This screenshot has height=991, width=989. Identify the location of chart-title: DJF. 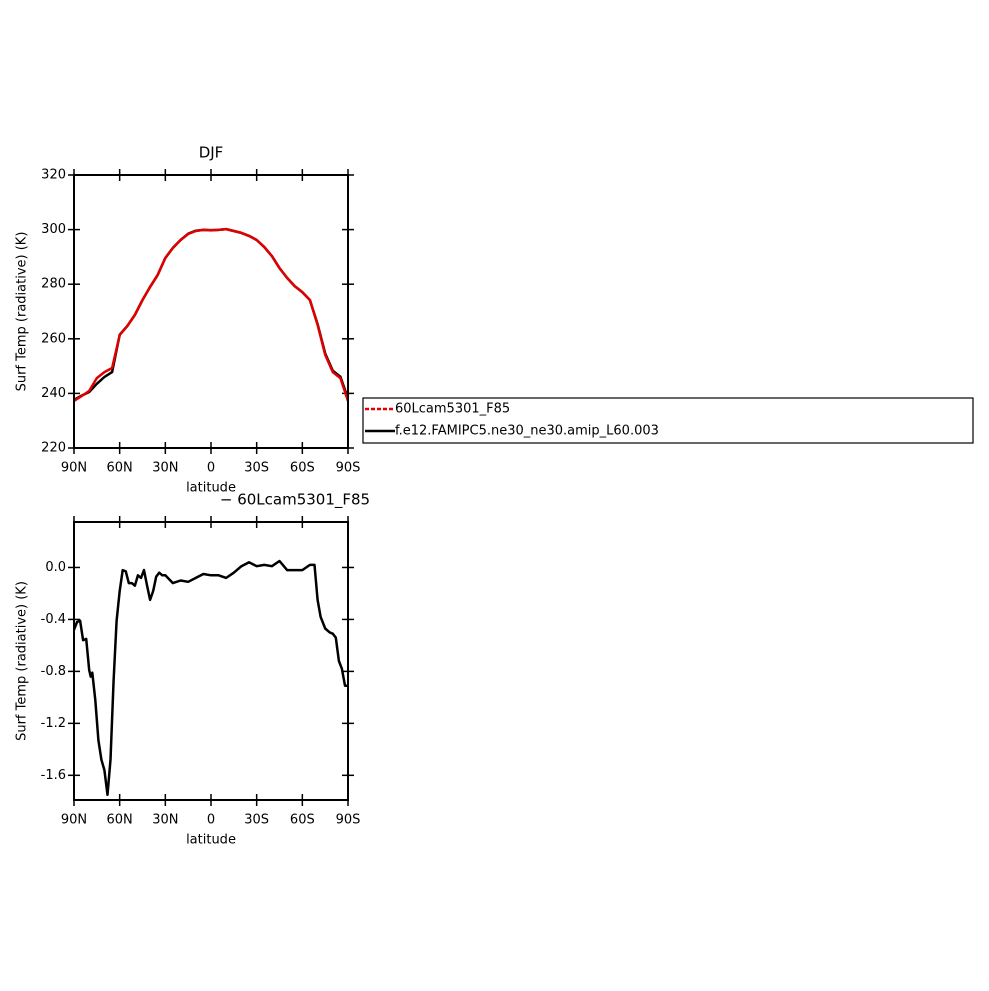
(211, 153).